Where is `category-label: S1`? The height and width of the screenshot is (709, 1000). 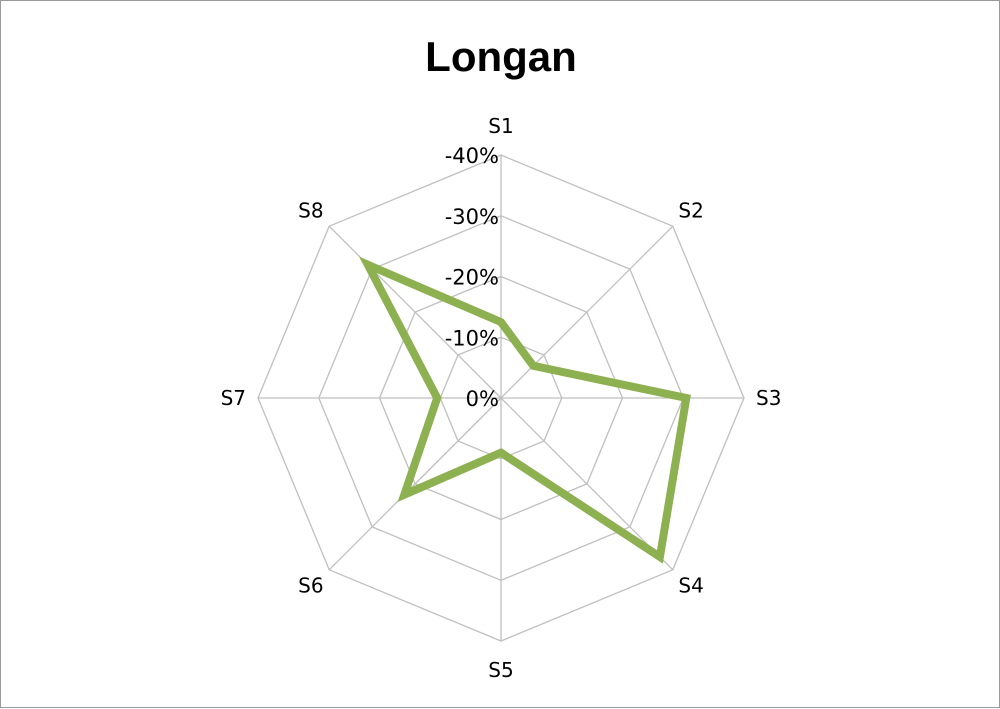 category-label: S1 is located at coordinates (500, 126).